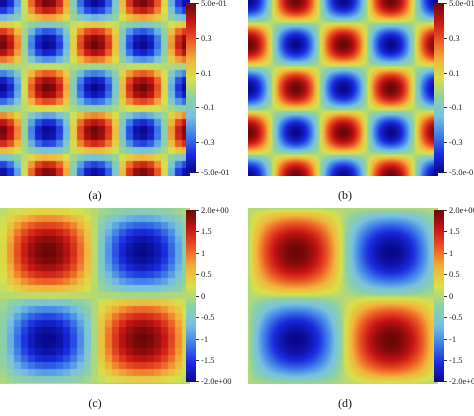 The height and width of the screenshot is (416, 474). Describe the element at coordinates (345, 403) in the screenshot. I see `caption-d: (d)` at that location.